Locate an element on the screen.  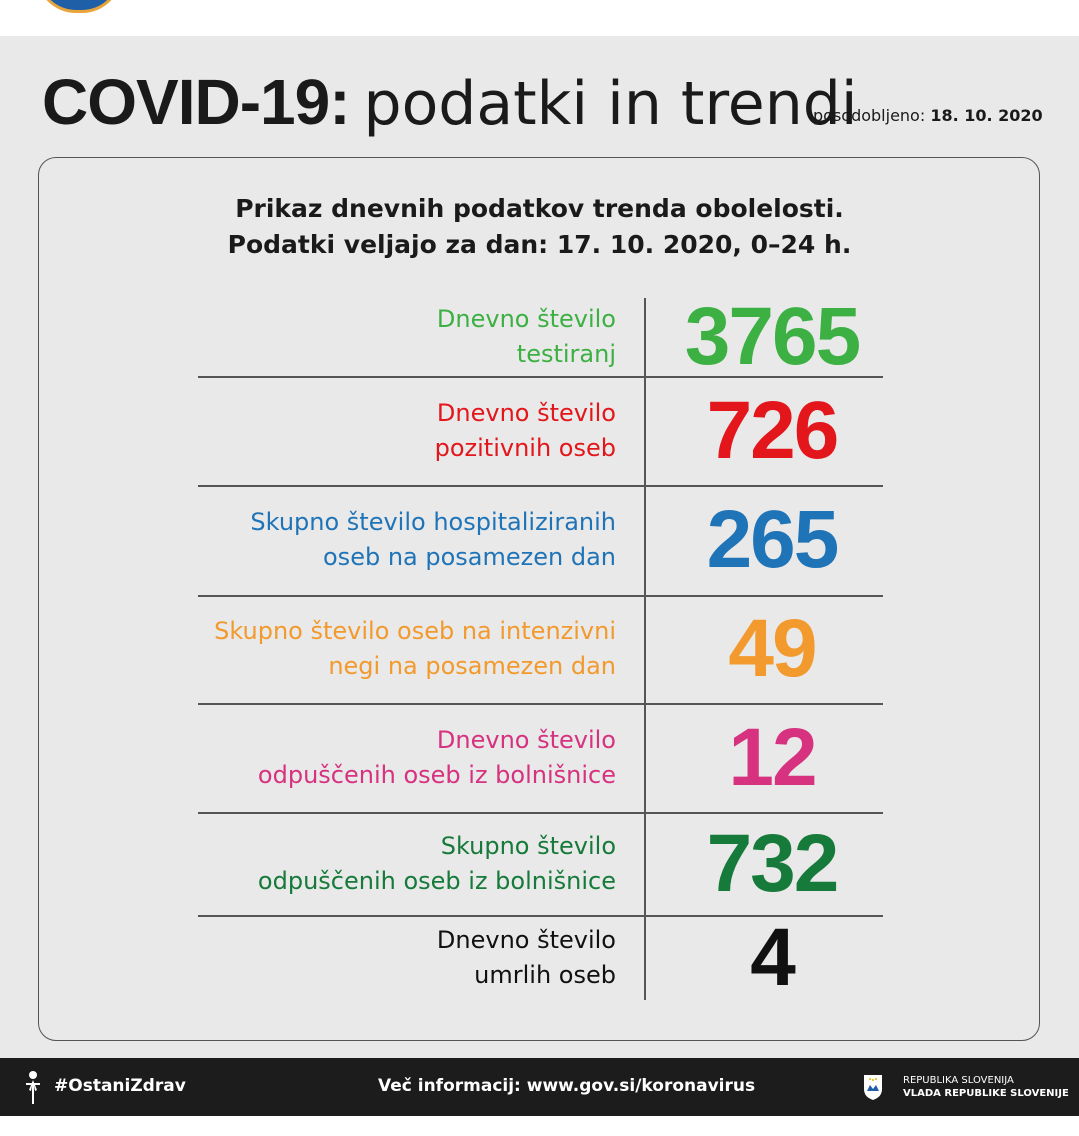
logo-icon is located at coordinates (79, 6).